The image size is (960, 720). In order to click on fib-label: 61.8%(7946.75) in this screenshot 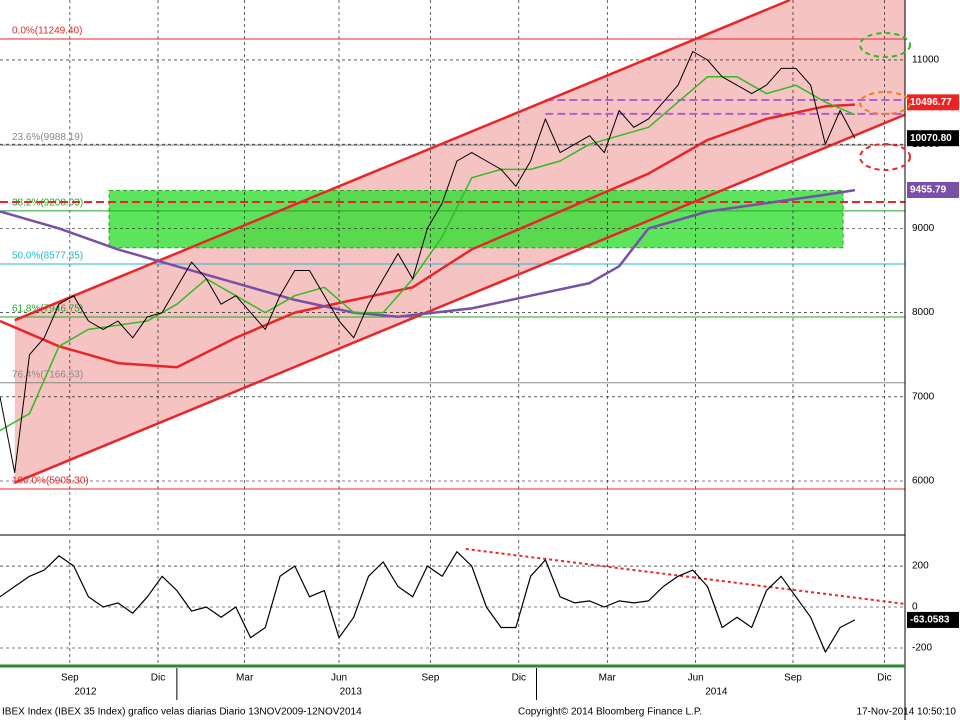, I will do `click(47, 309)`.